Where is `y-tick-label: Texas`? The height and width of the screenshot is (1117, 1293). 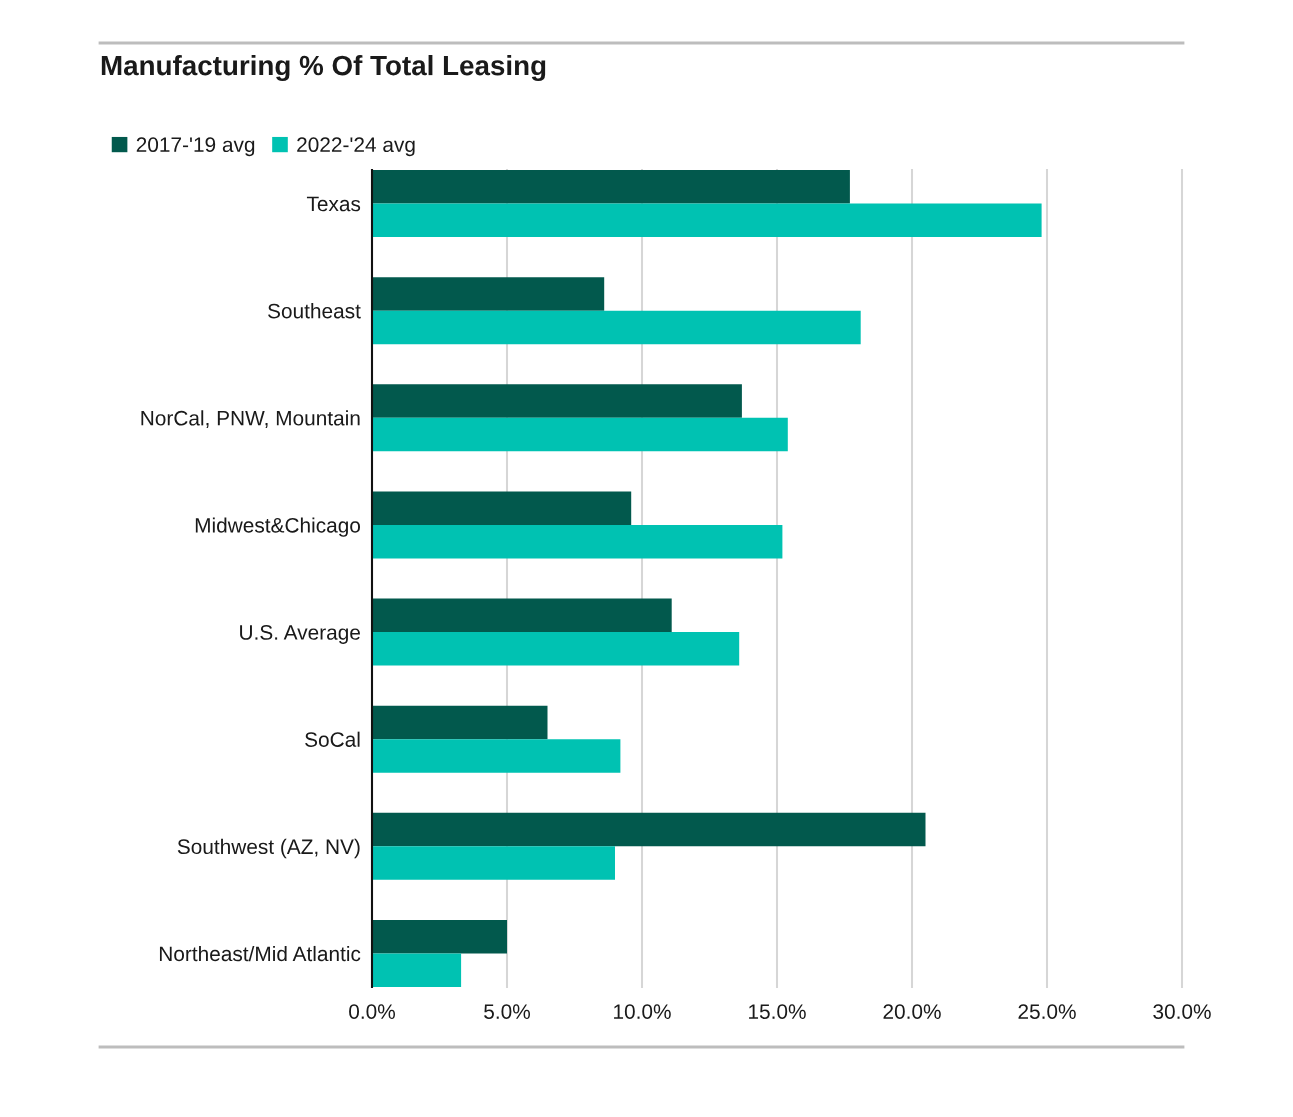 y-tick-label: Texas is located at coordinates (333, 204).